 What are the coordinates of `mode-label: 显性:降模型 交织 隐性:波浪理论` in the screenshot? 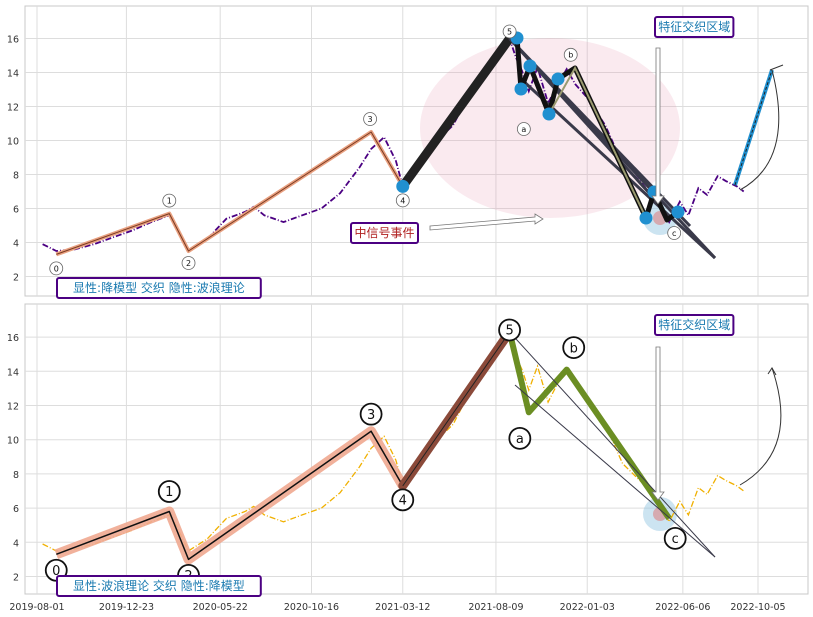 It's located at (159, 287).